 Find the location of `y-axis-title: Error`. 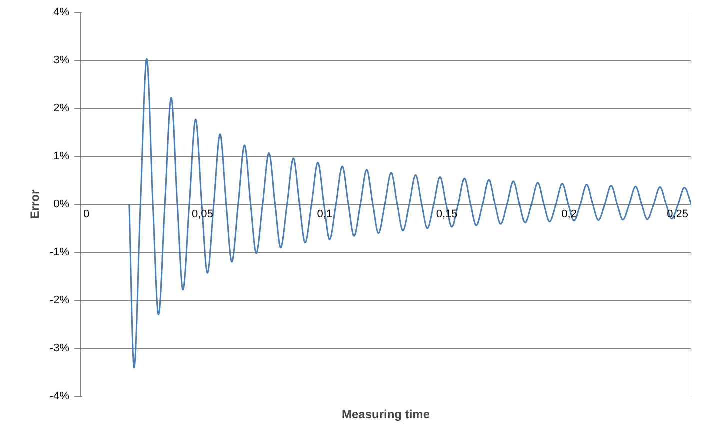

y-axis-title: Error is located at coordinates (35, 205).